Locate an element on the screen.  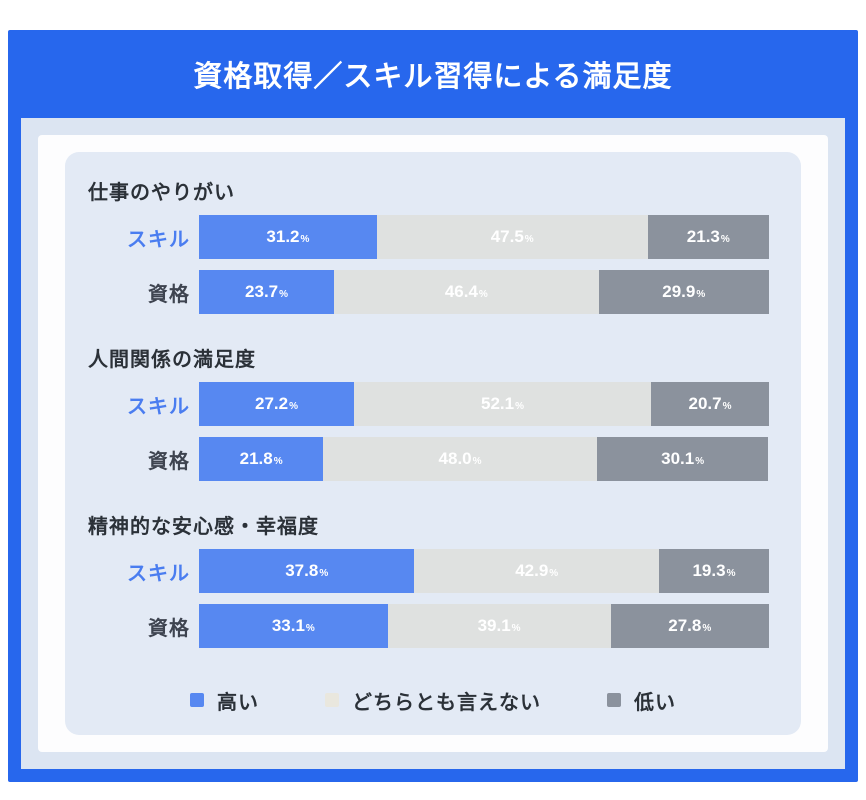
group-title: 仕事のやりがい is located at coordinates (161, 193).